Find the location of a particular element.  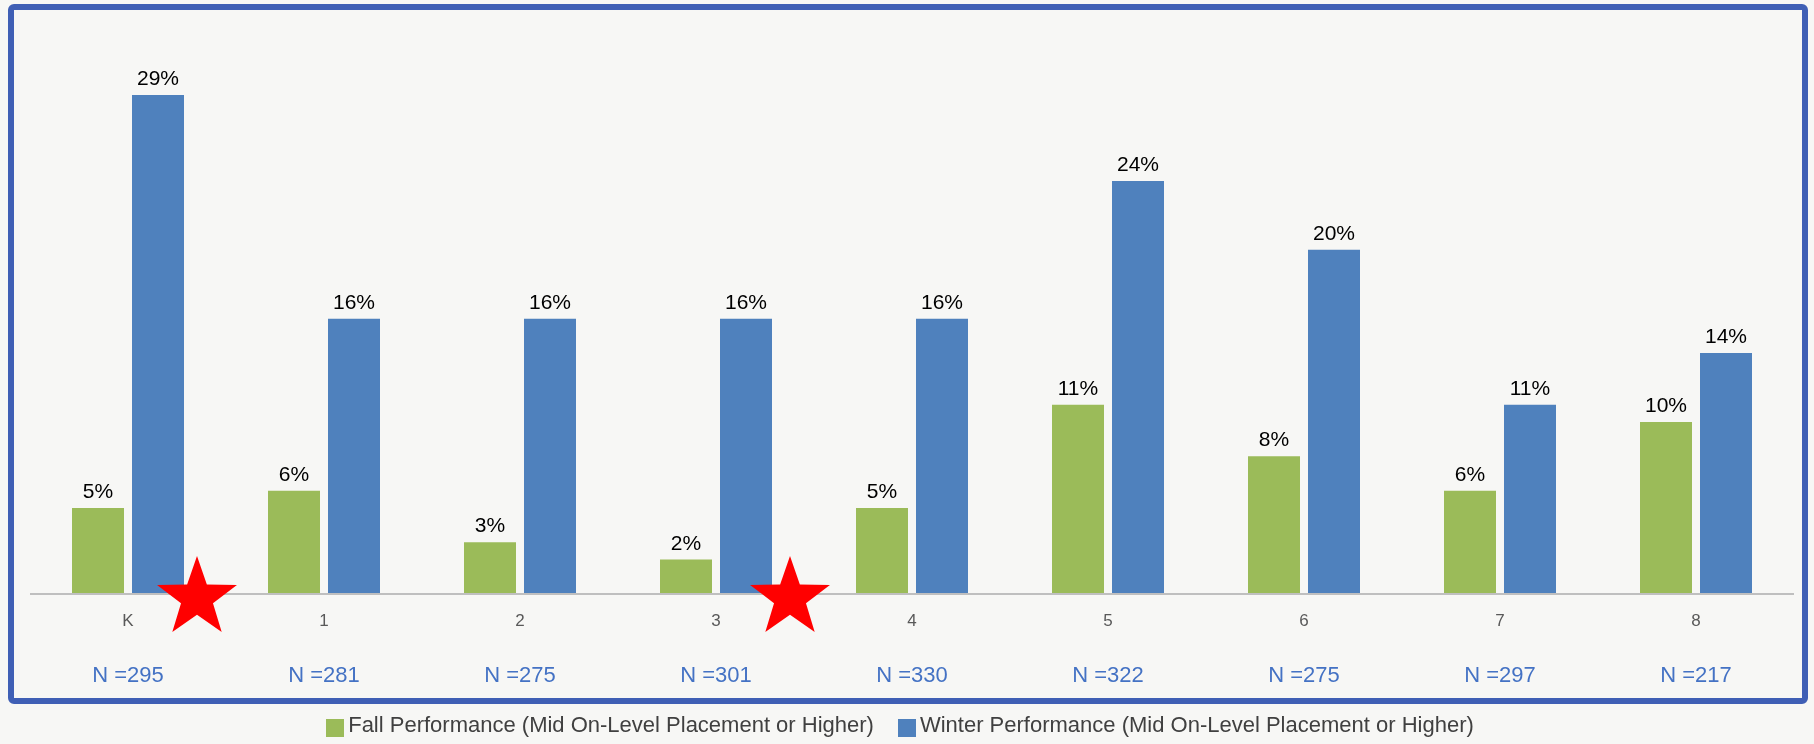

data-label: 29% is located at coordinates (158, 77).